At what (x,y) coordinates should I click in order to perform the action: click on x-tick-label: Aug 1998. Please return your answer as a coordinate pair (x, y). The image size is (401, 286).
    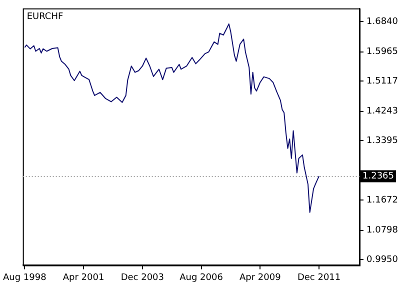
    Looking at the image, I should click on (25, 277).